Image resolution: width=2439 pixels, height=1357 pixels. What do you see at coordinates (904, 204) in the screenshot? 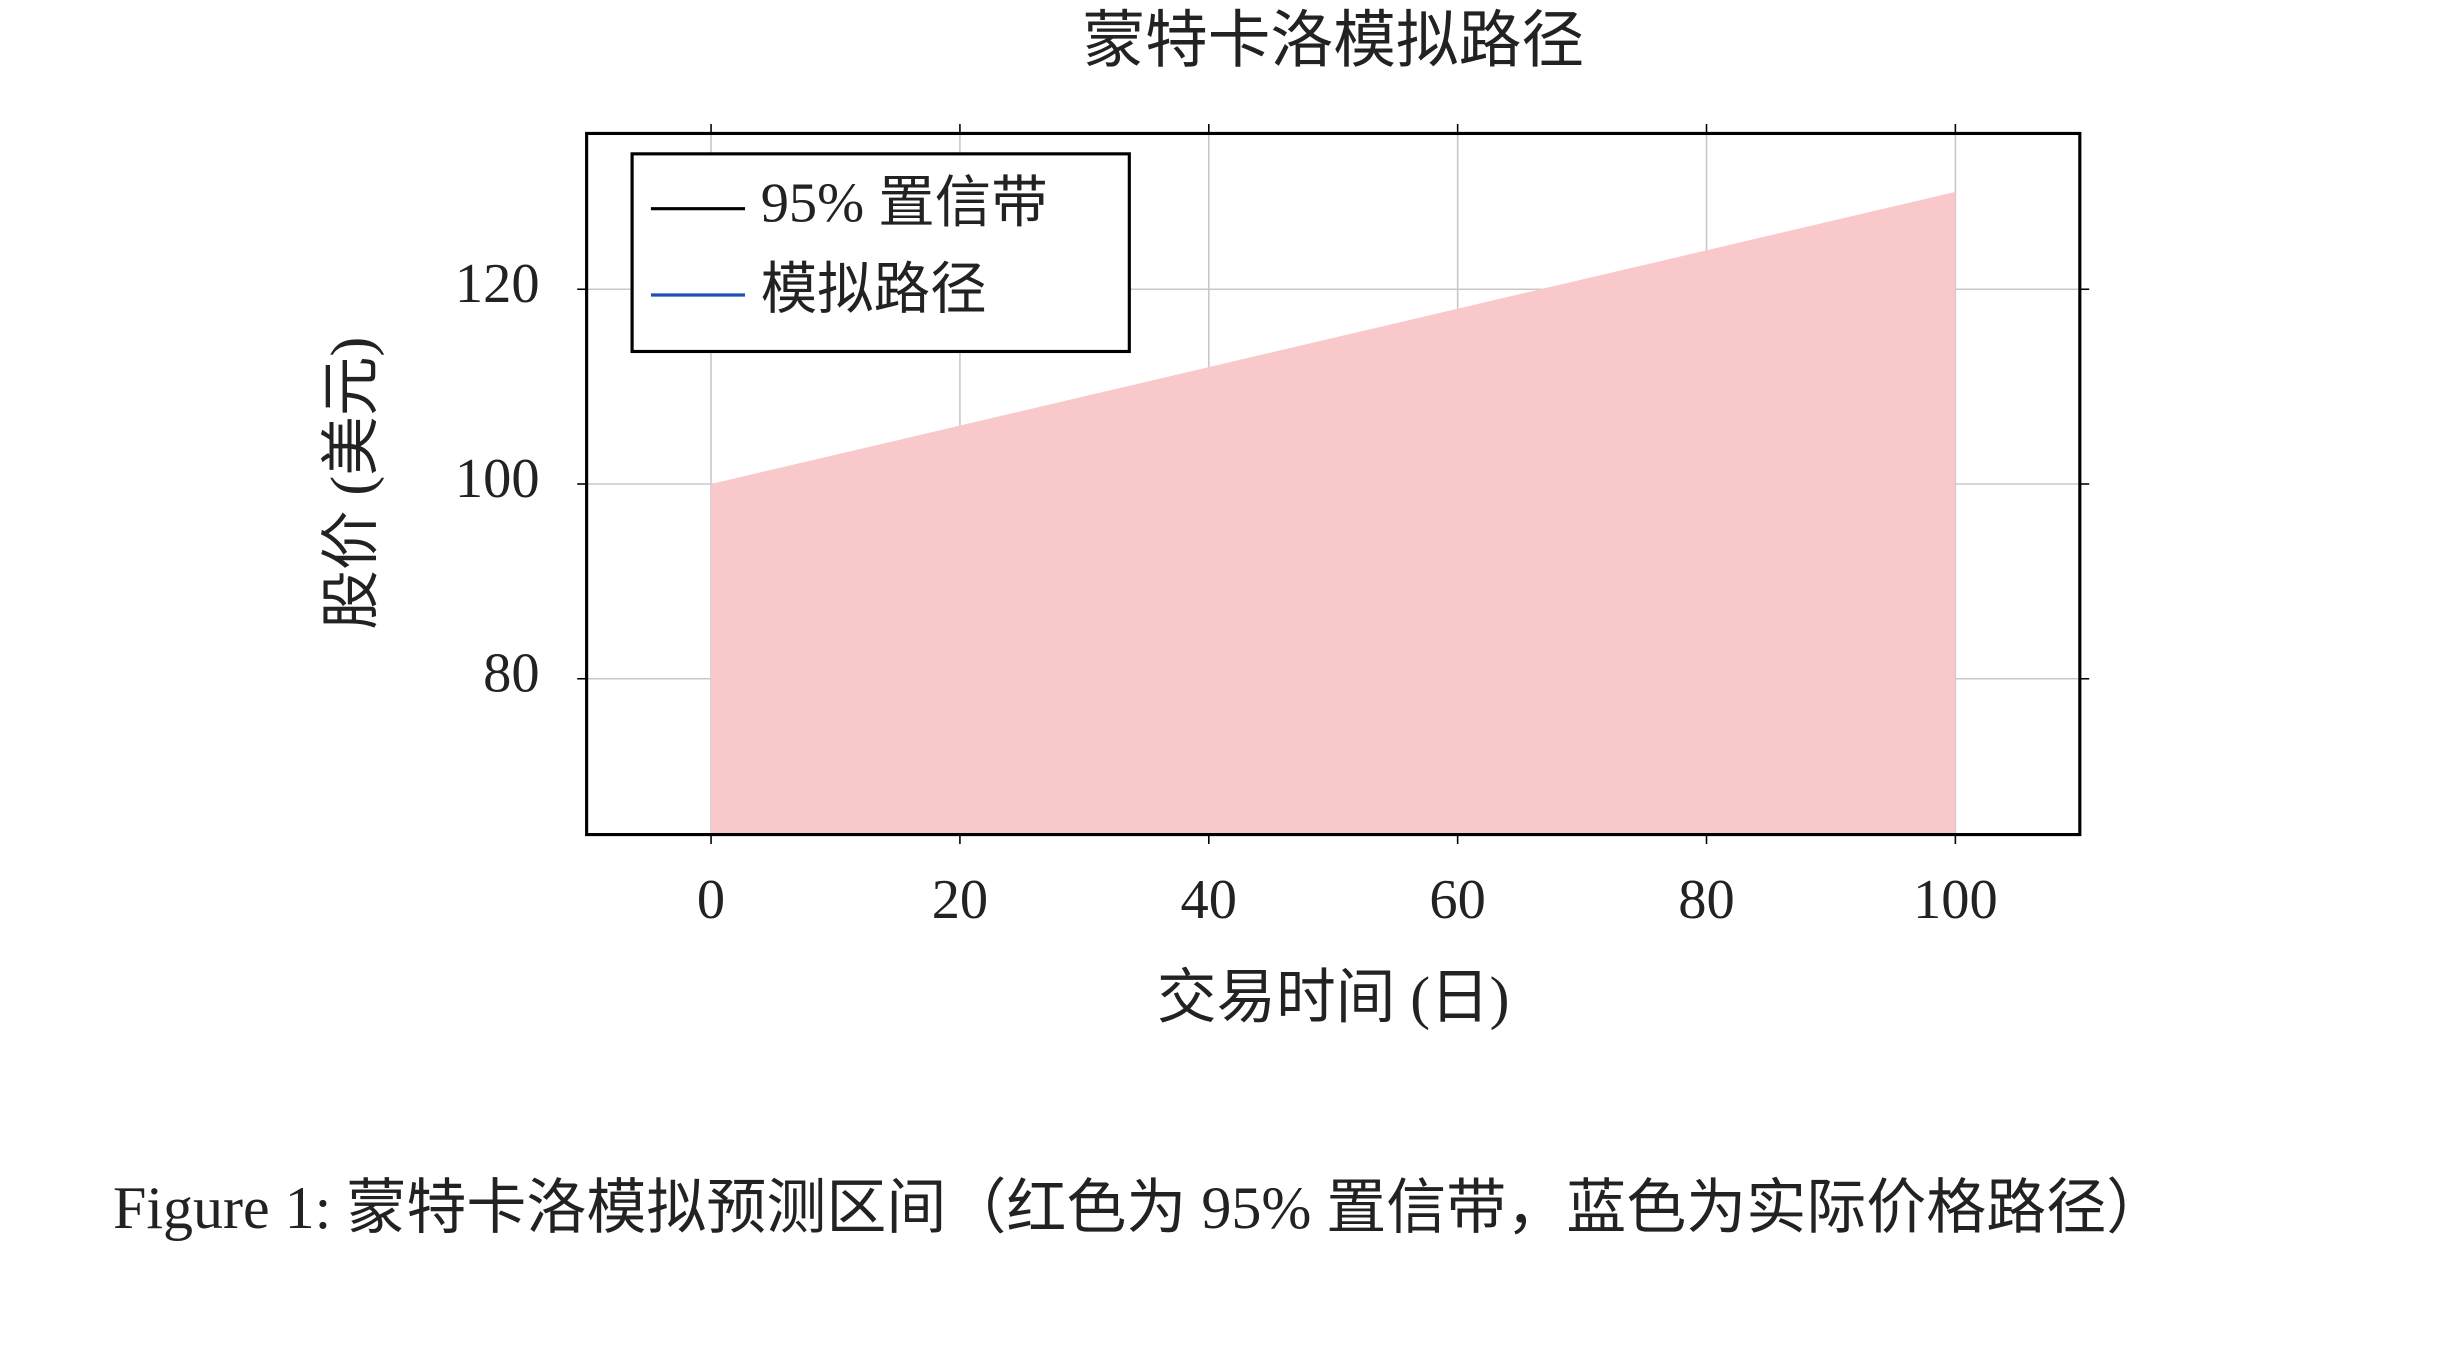
I see `legend-label: 95% 置信带` at bounding box center [904, 204].